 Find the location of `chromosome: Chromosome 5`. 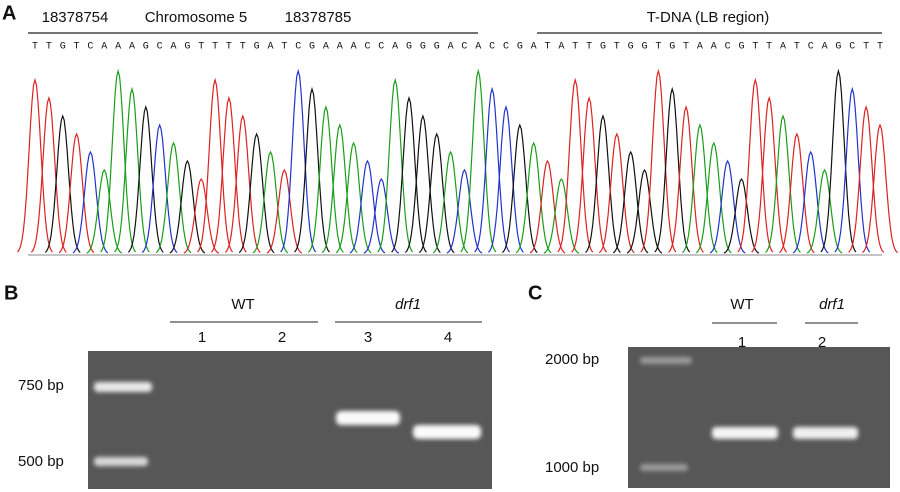

chromosome: Chromosome 5 is located at coordinates (196, 17).